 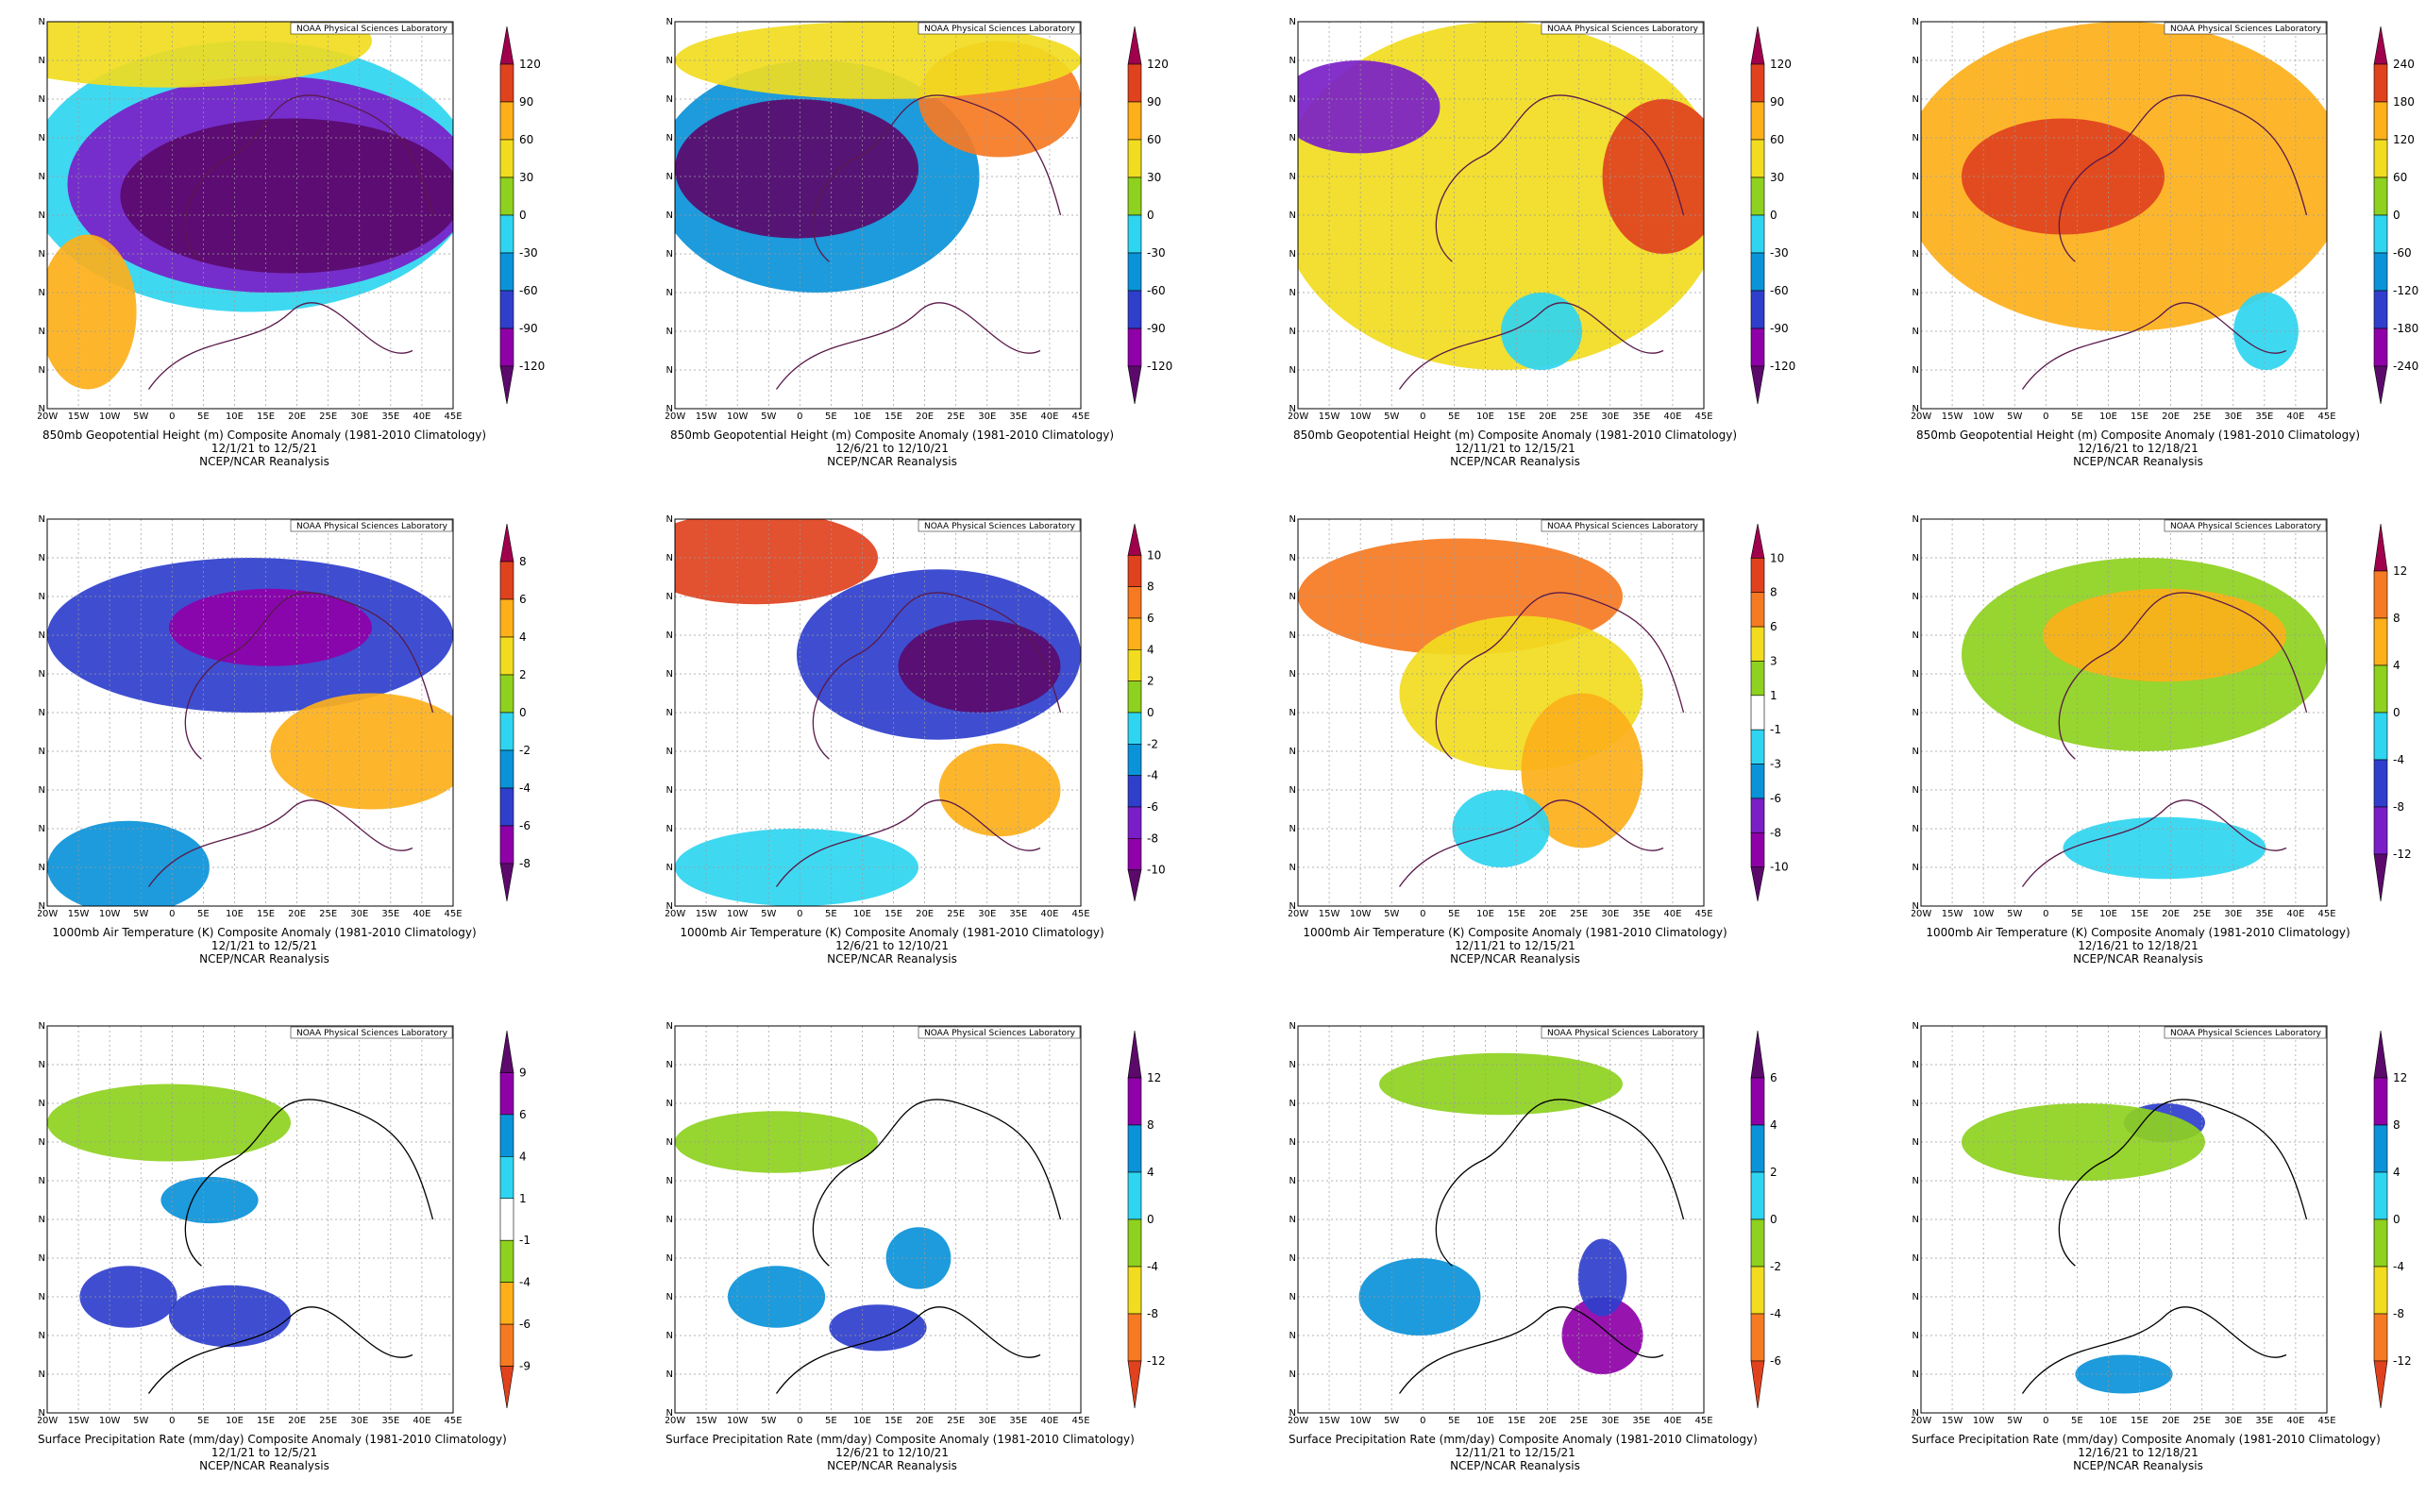 What do you see at coordinates (1501, 712) in the screenshot?
I see `map-frame` at bounding box center [1501, 712].